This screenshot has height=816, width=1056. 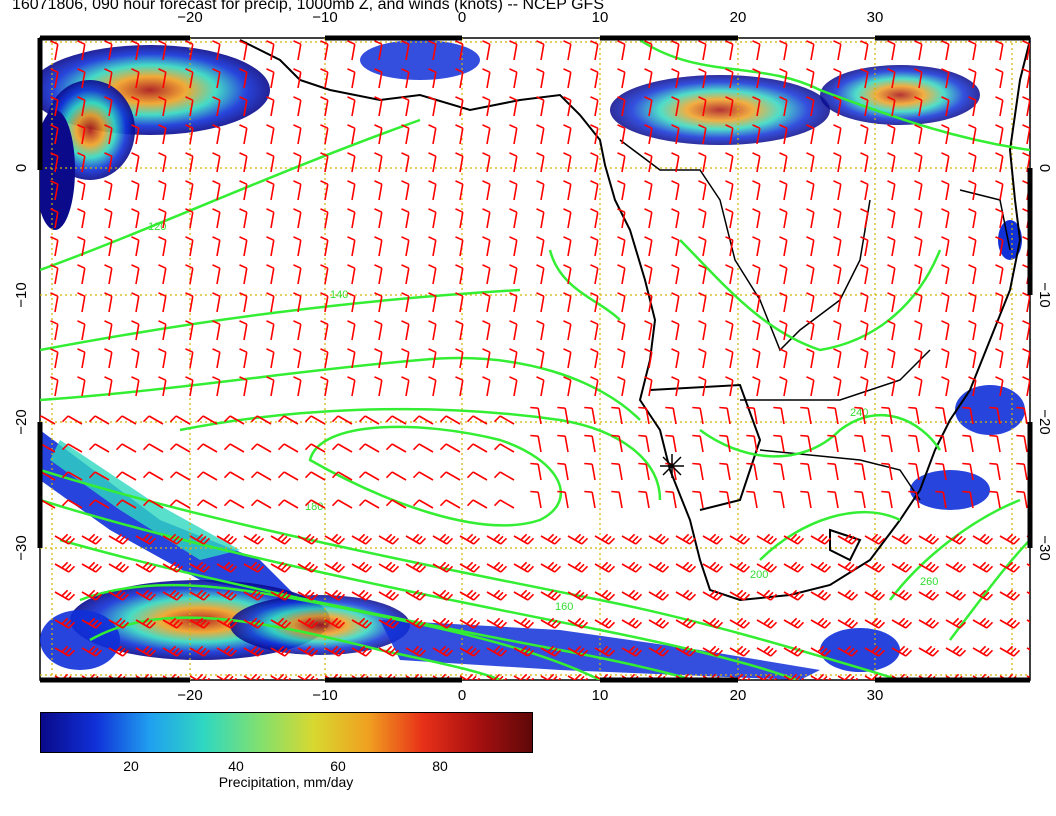 What do you see at coordinates (929, 582) in the screenshot?
I see `contour-label: 260` at bounding box center [929, 582].